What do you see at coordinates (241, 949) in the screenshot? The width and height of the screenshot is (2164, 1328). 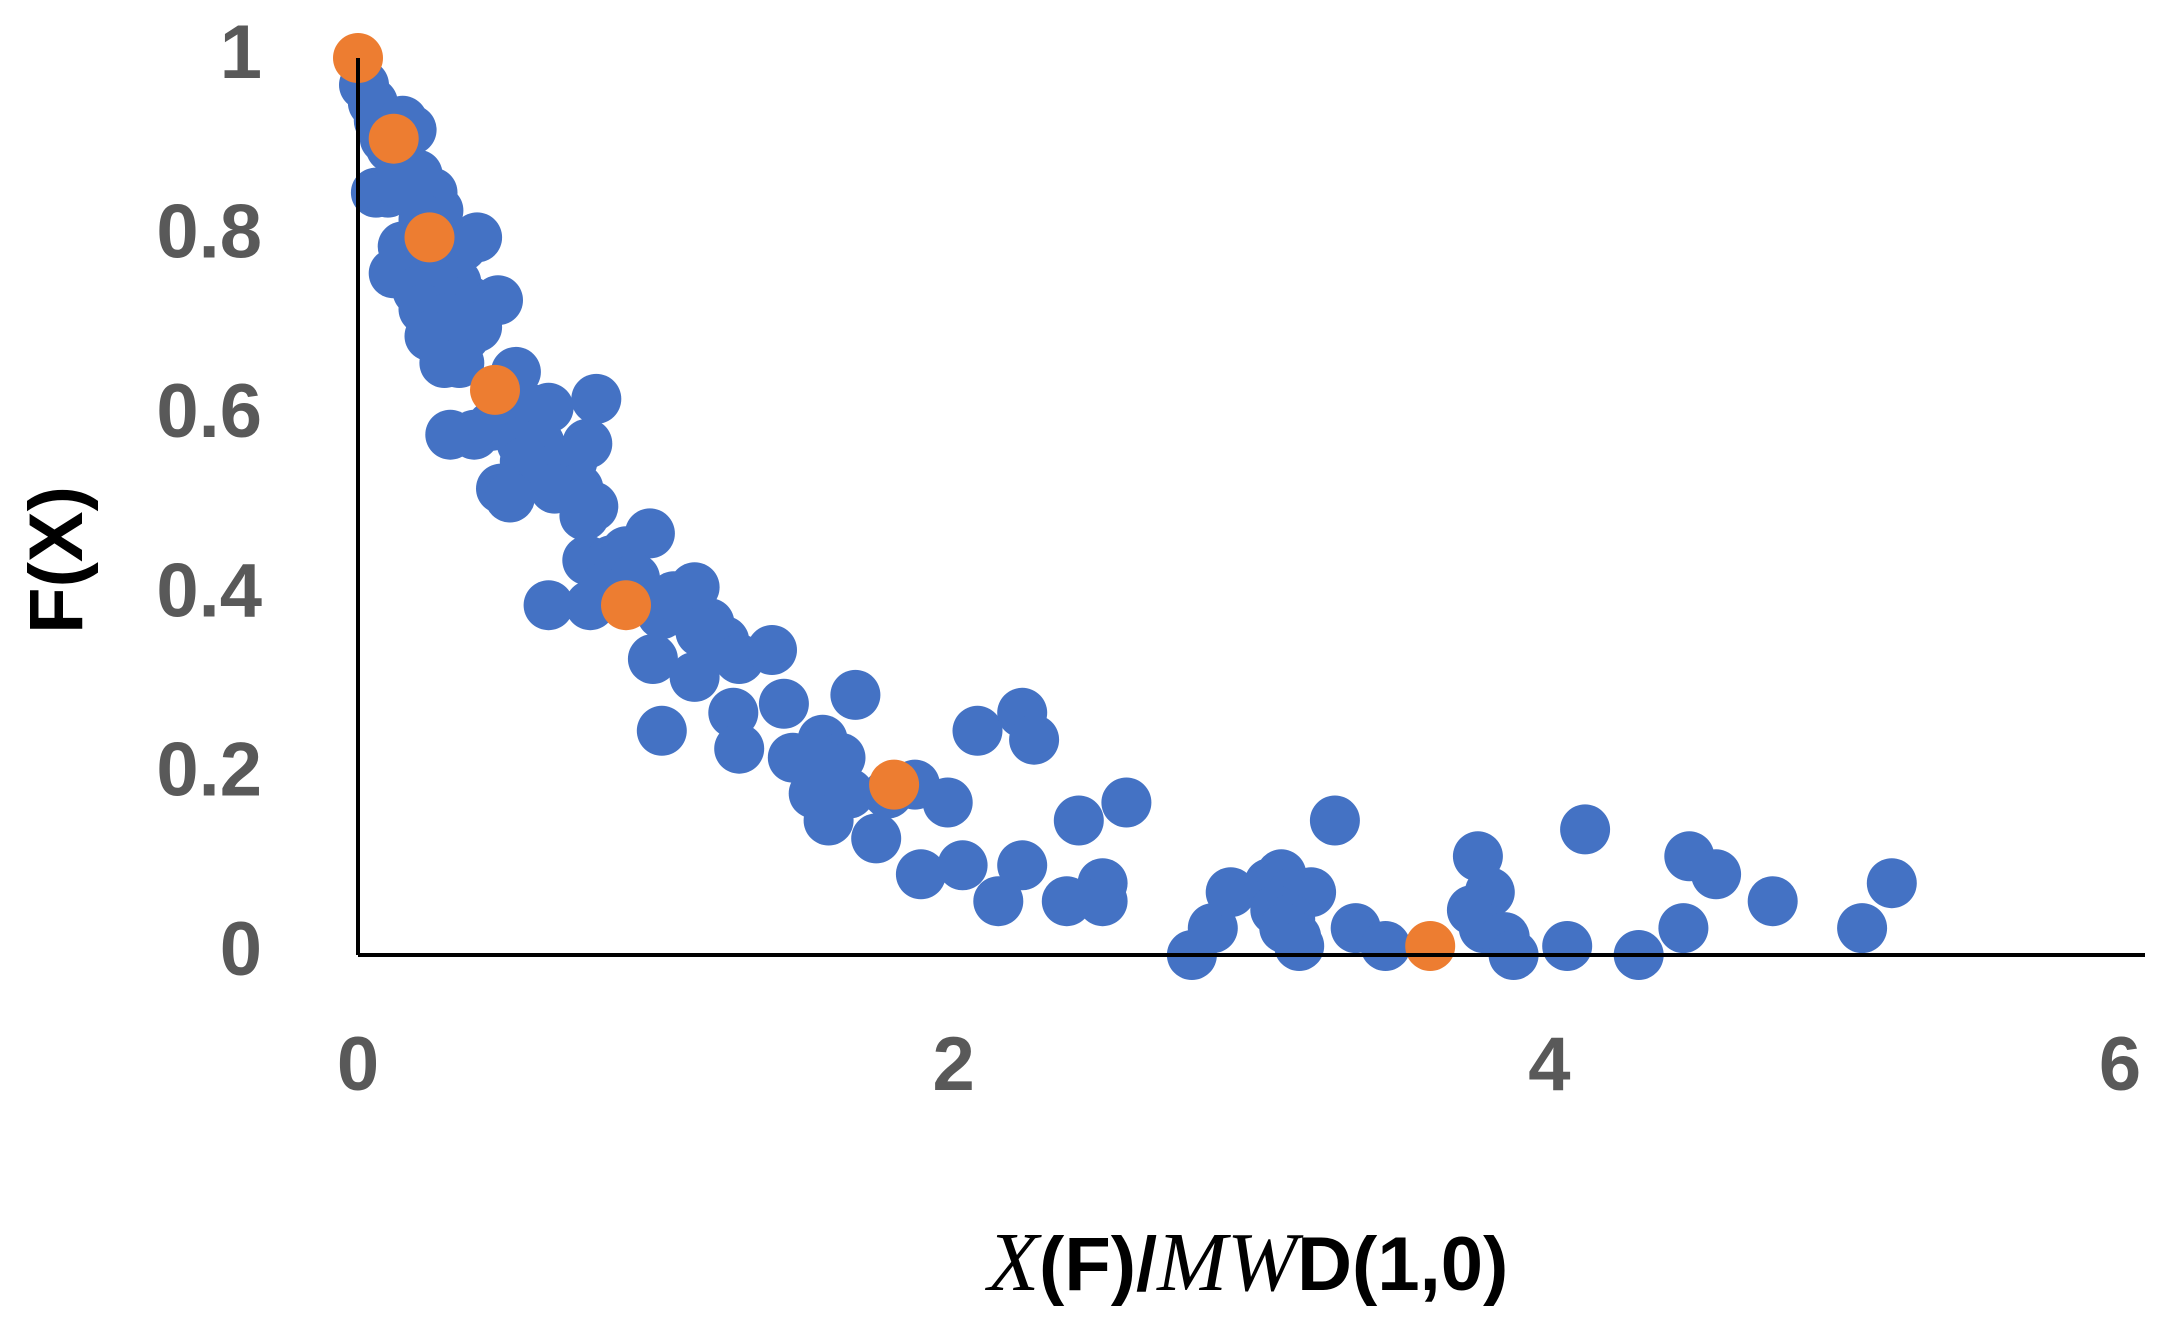 I see `y-tick-label: 0` at bounding box center [241, 949].